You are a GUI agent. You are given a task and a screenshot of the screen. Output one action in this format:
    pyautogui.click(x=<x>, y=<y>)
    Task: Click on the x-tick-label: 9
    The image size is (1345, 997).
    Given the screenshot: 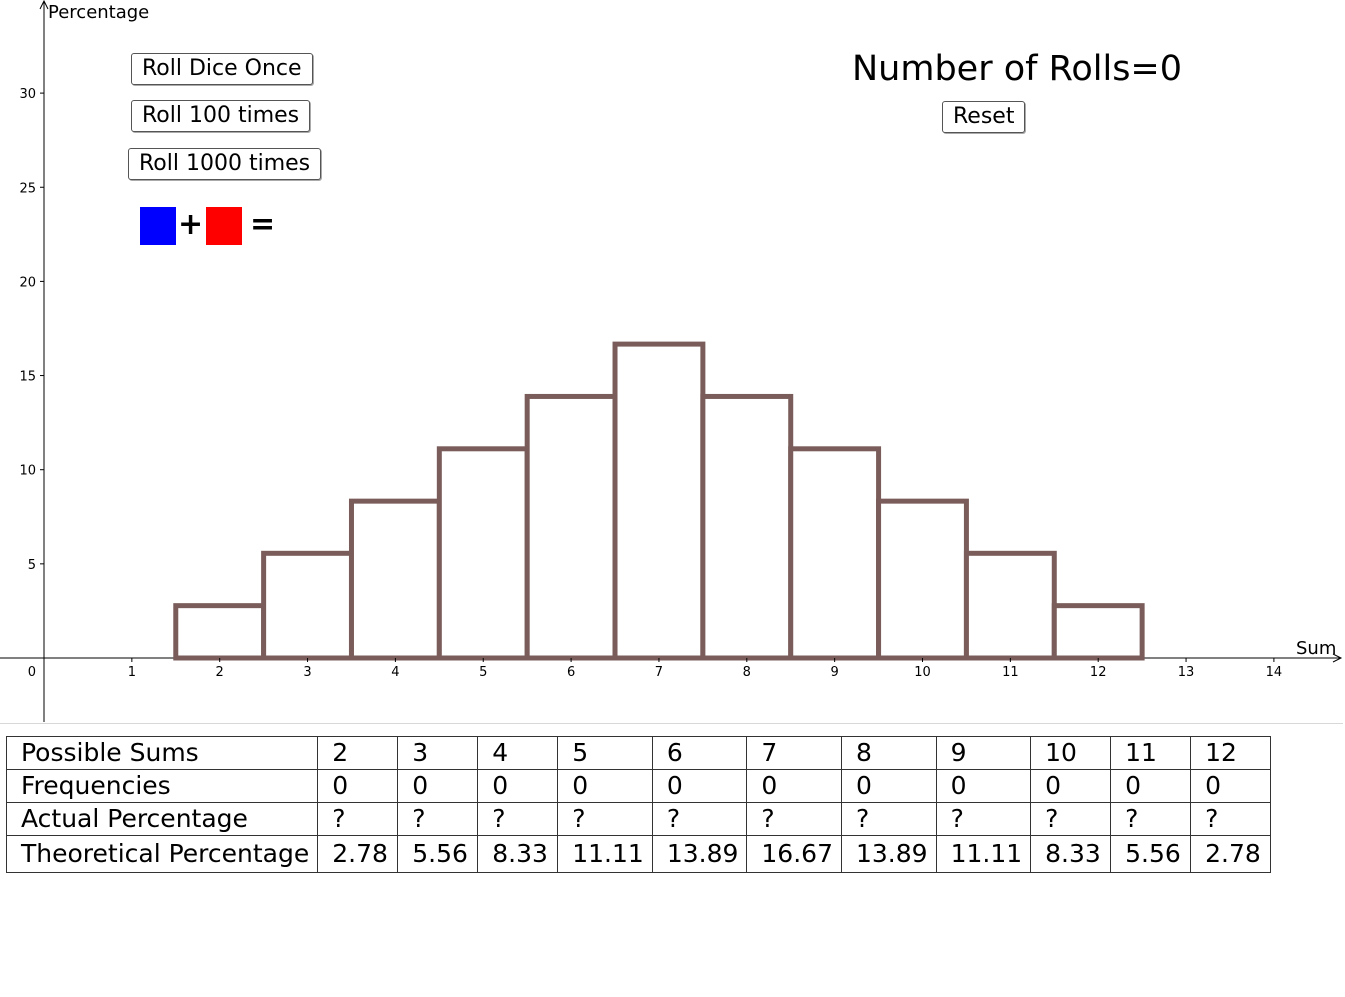 What is the action you would take?
    pyautogui.click(x=835, y=672)
    